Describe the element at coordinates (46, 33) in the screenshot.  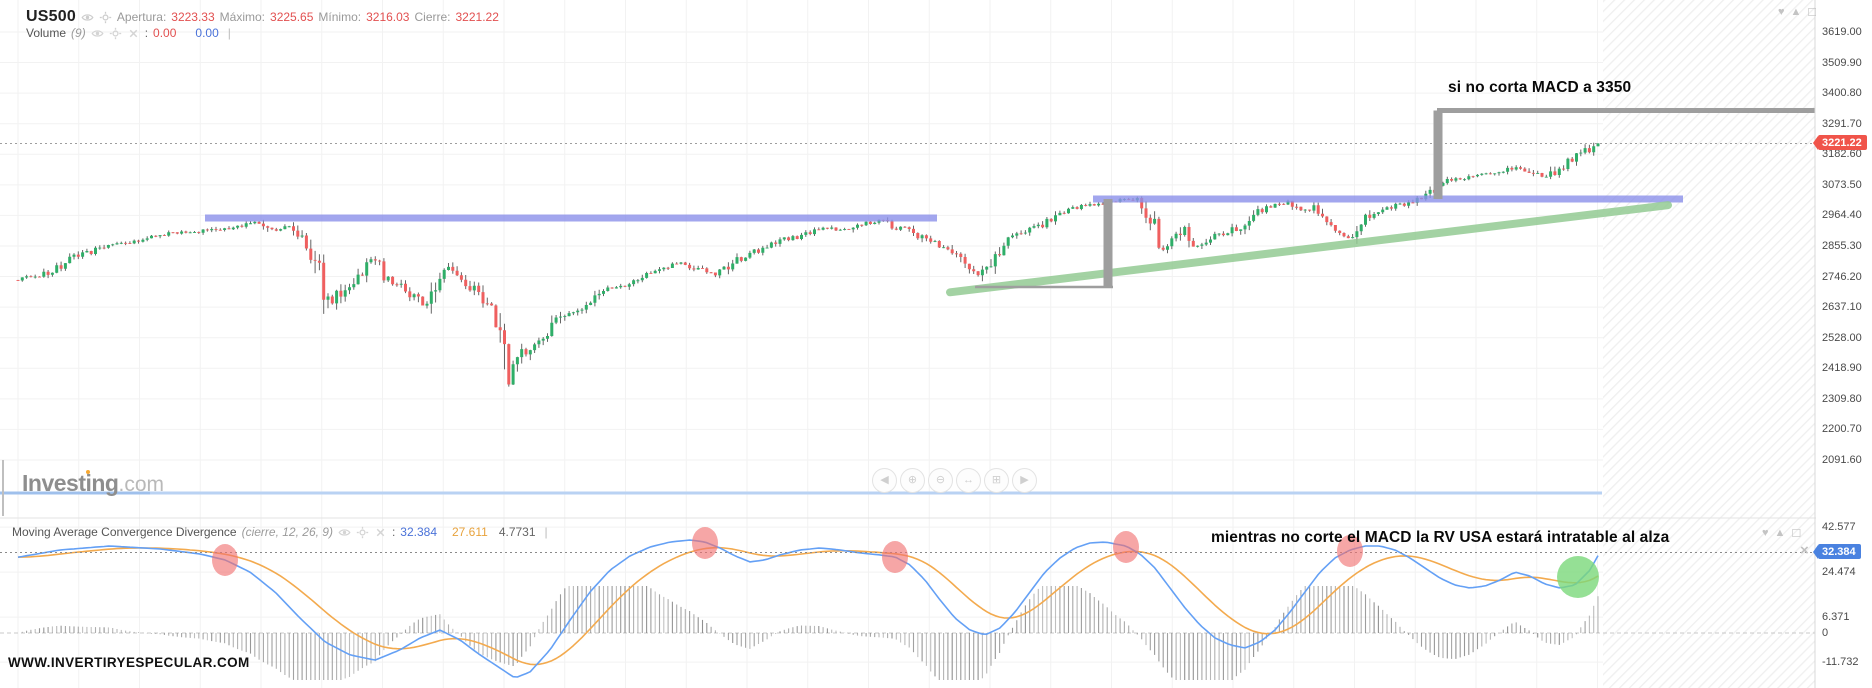
I see `volume-name: Volume` at that location.